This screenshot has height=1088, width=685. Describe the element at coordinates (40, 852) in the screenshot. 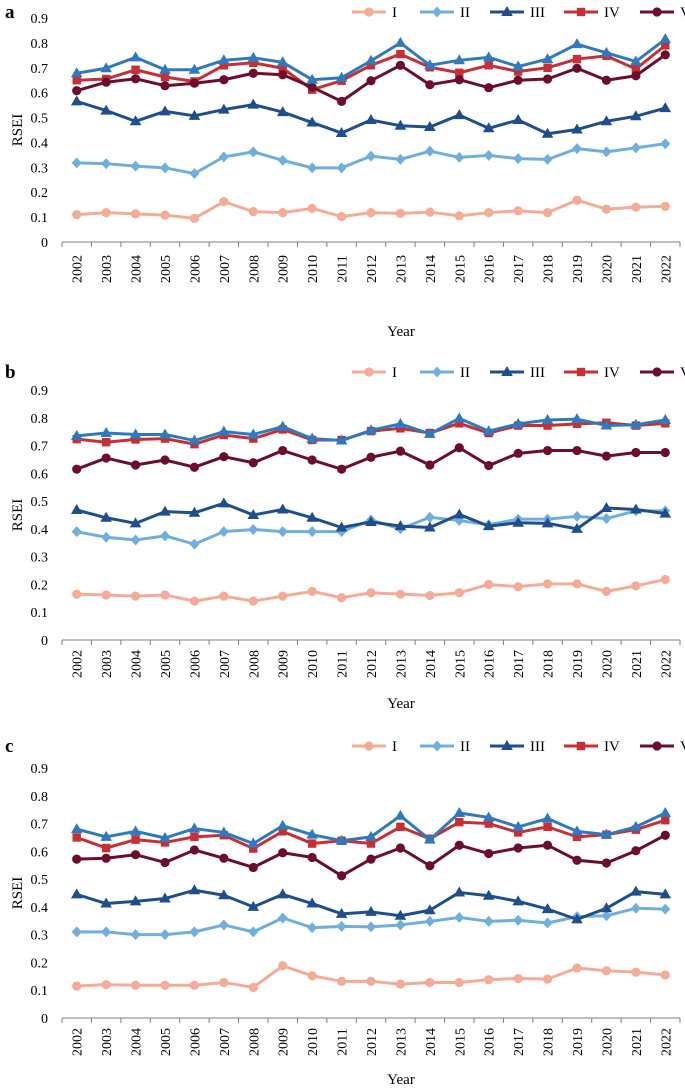

I see `y-tick-label: 0.6` at that location.